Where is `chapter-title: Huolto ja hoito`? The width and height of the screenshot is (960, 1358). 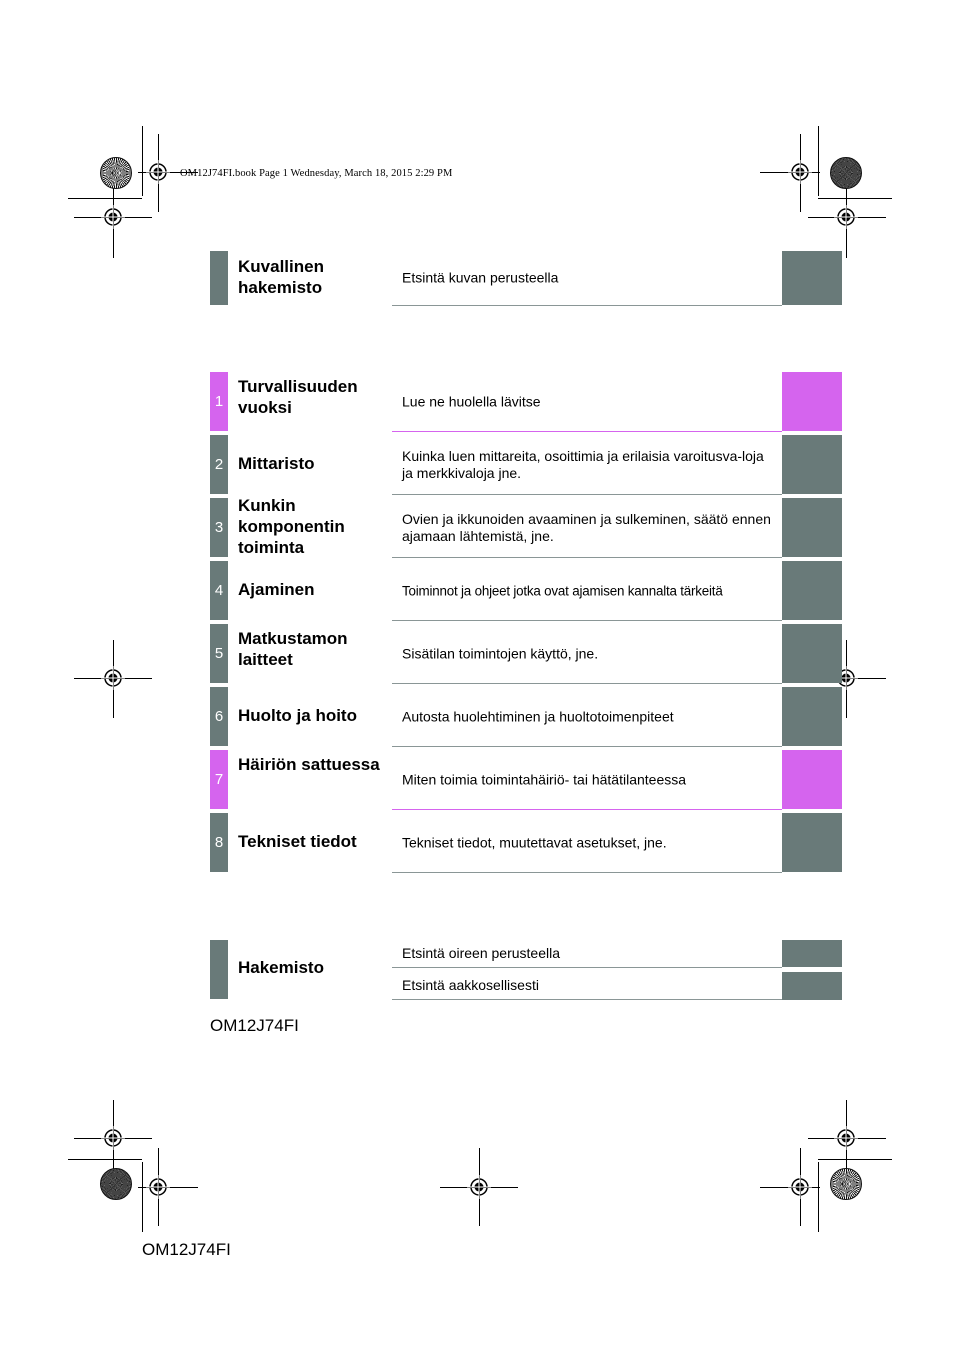
chapter-title: Huolto ja hoito is located at coordinates (297, 715).